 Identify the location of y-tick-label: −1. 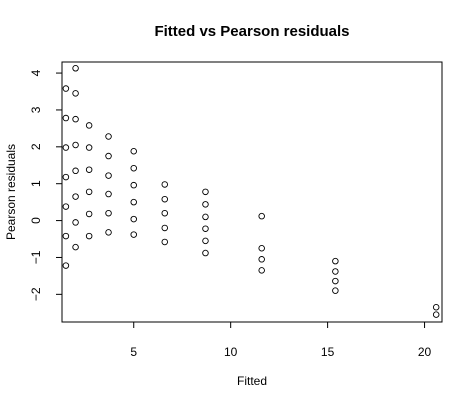
(36, 257).